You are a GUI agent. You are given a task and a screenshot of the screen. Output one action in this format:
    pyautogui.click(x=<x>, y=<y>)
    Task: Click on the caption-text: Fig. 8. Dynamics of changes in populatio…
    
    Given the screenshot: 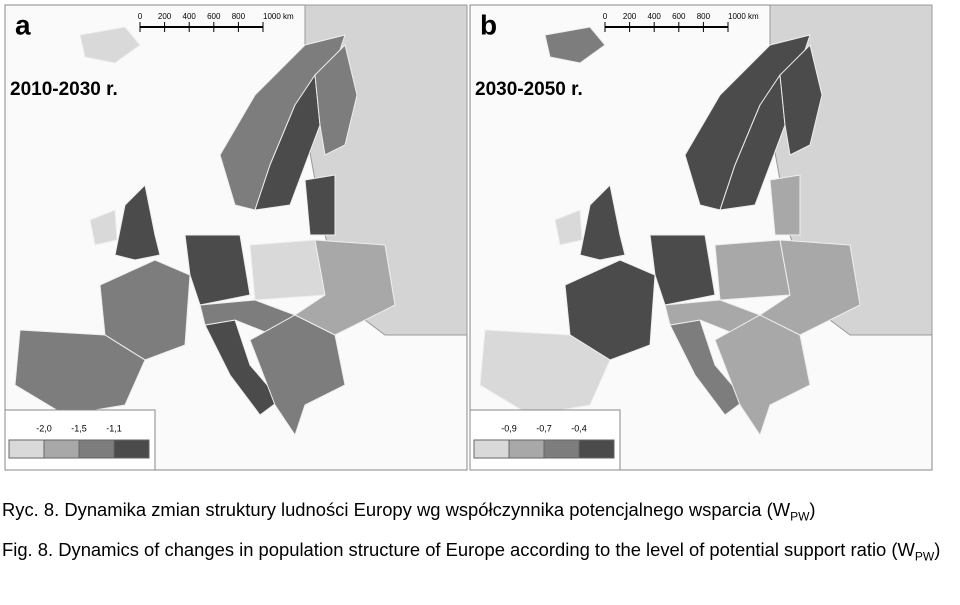 What is the action you would take?
    pyautogui.click(x=458, y=549)
    